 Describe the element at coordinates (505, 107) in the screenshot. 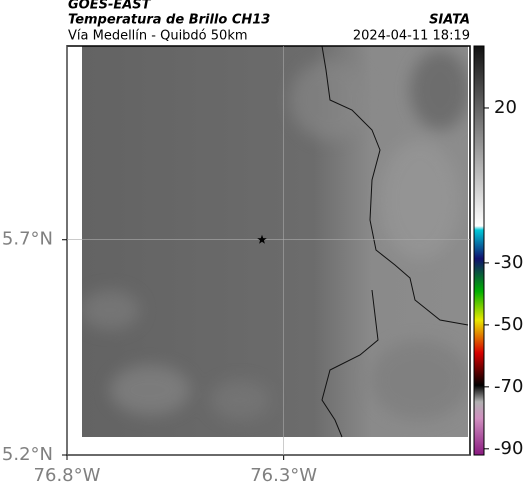

I see `colorbar-tick-label: 20` at that location.